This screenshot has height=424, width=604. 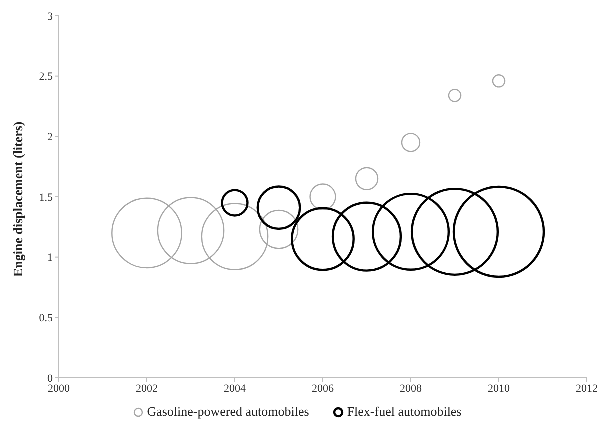 What do you see at coordinates (50, 138) in the screenshot?
I see `y-tick-label: 2` at bounding box center [50, 138].